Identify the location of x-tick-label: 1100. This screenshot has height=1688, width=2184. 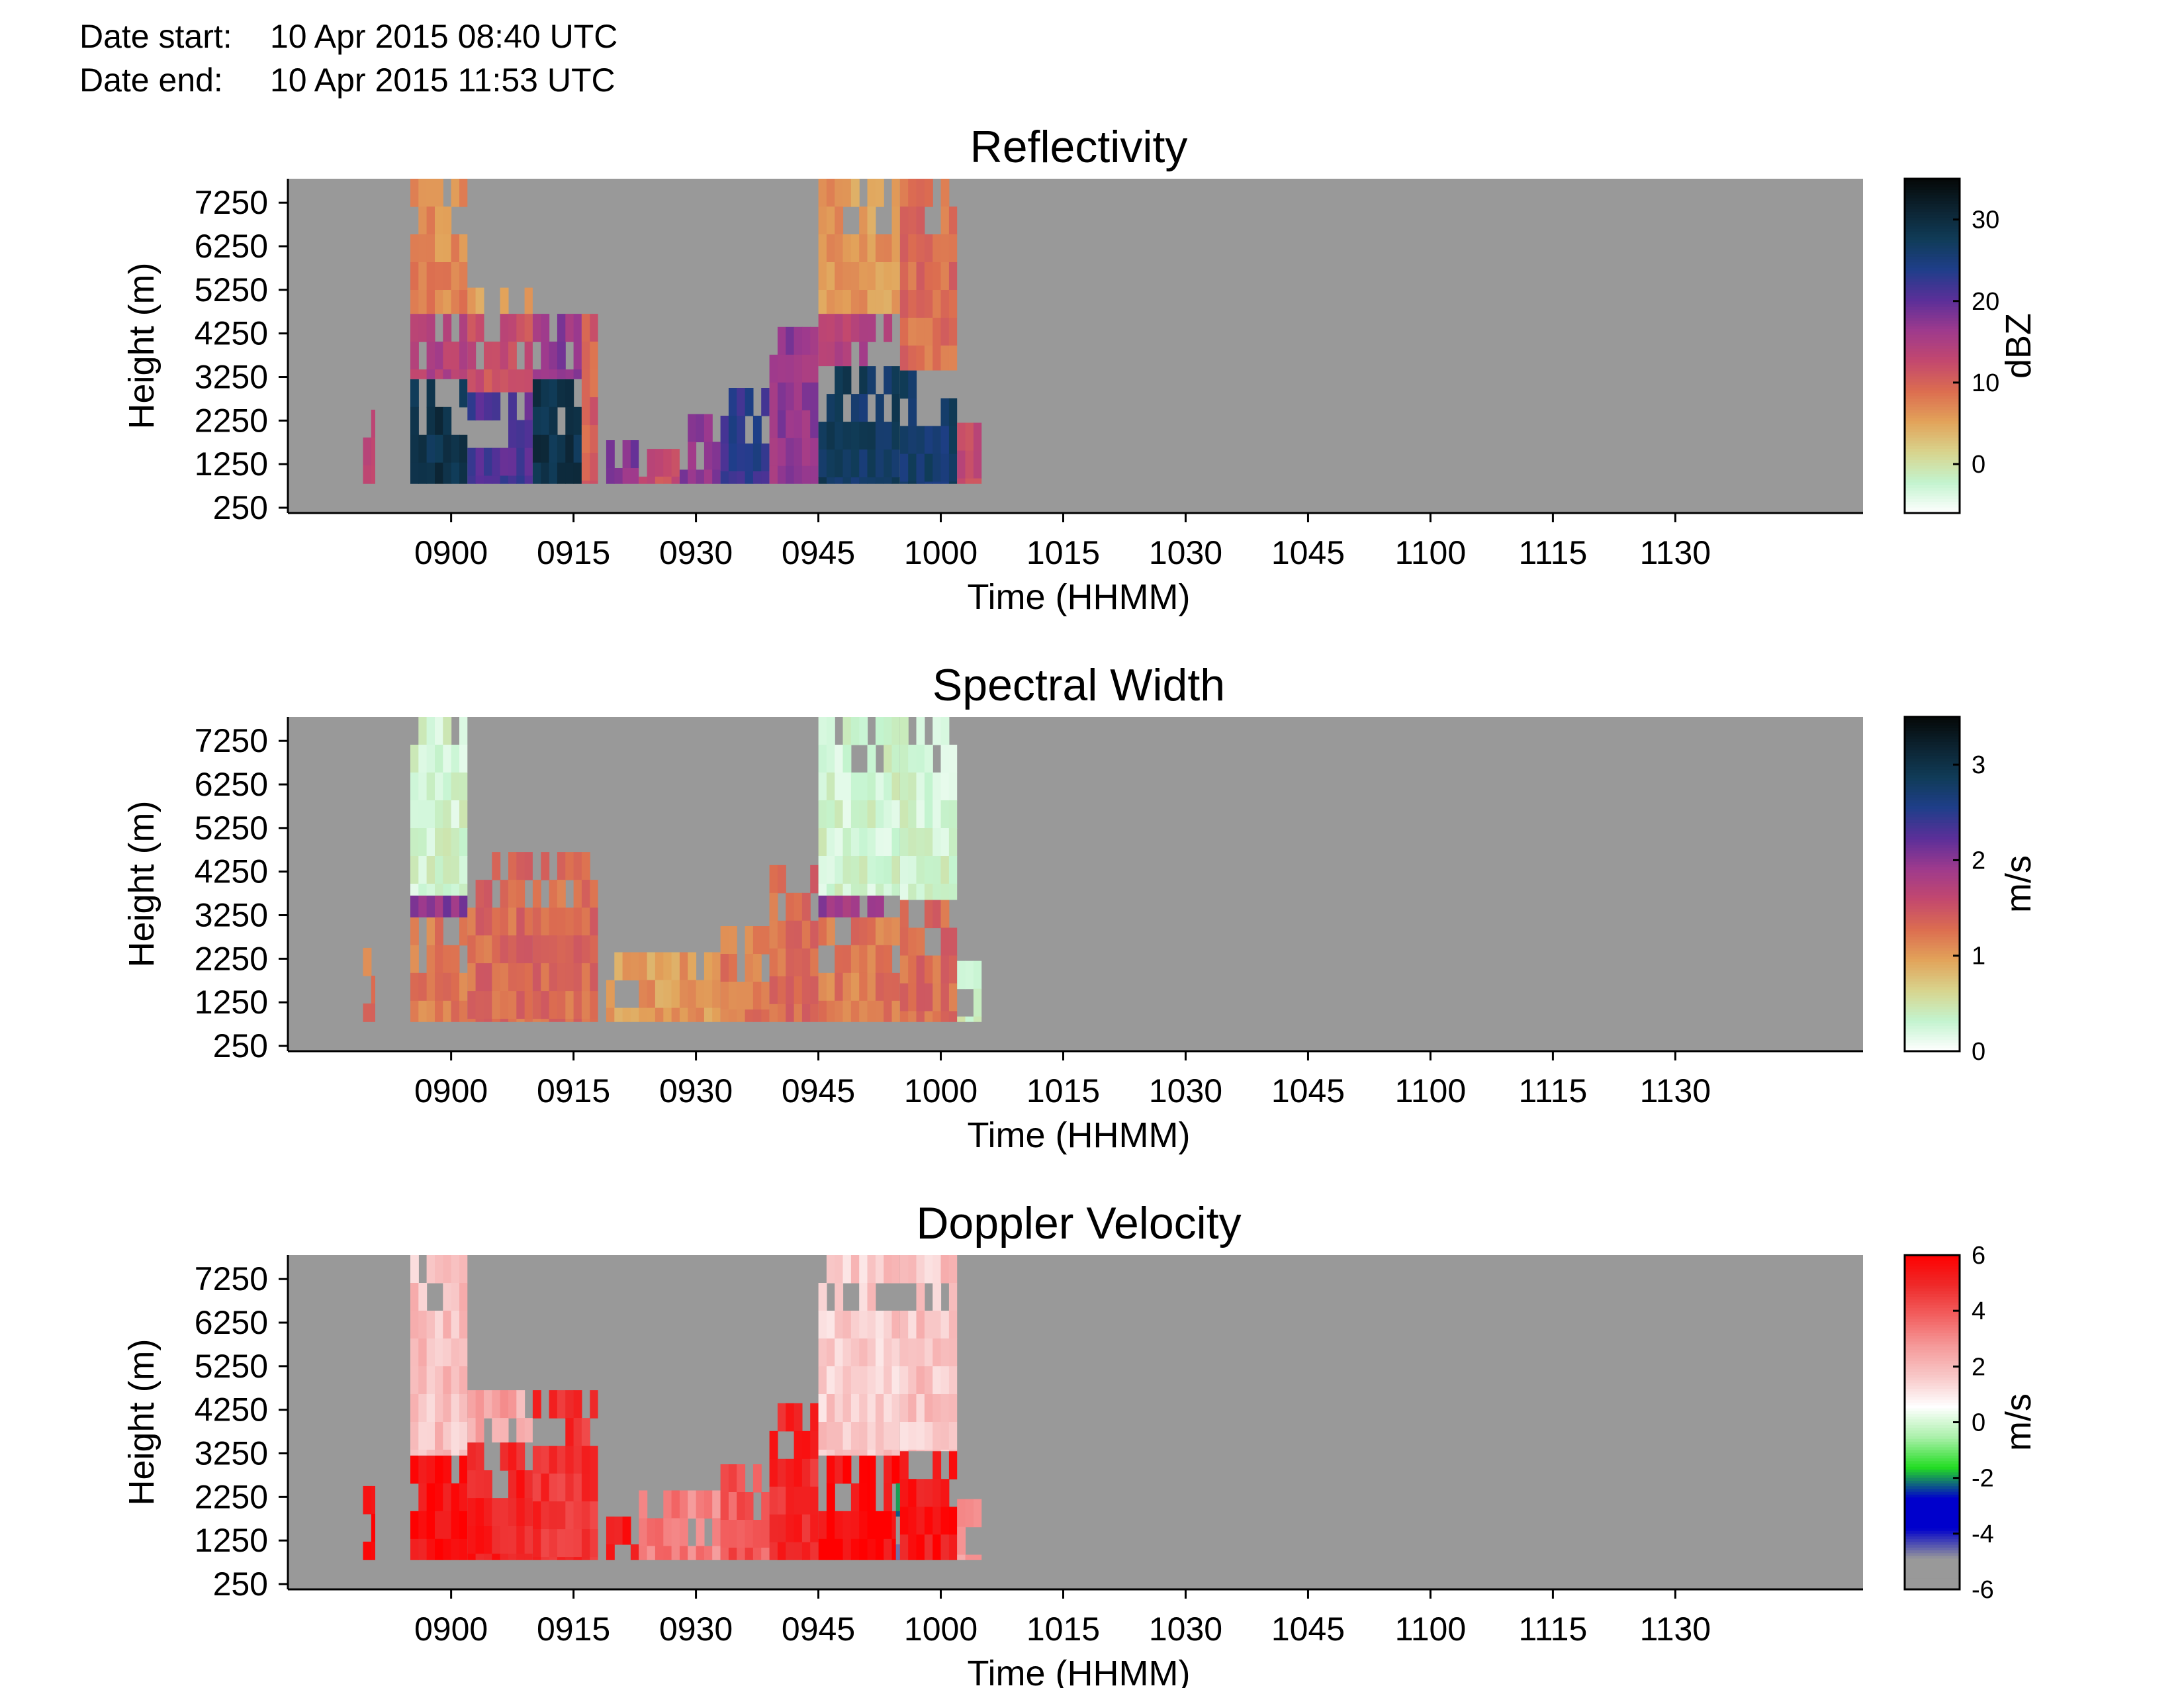
(1431, 1629).